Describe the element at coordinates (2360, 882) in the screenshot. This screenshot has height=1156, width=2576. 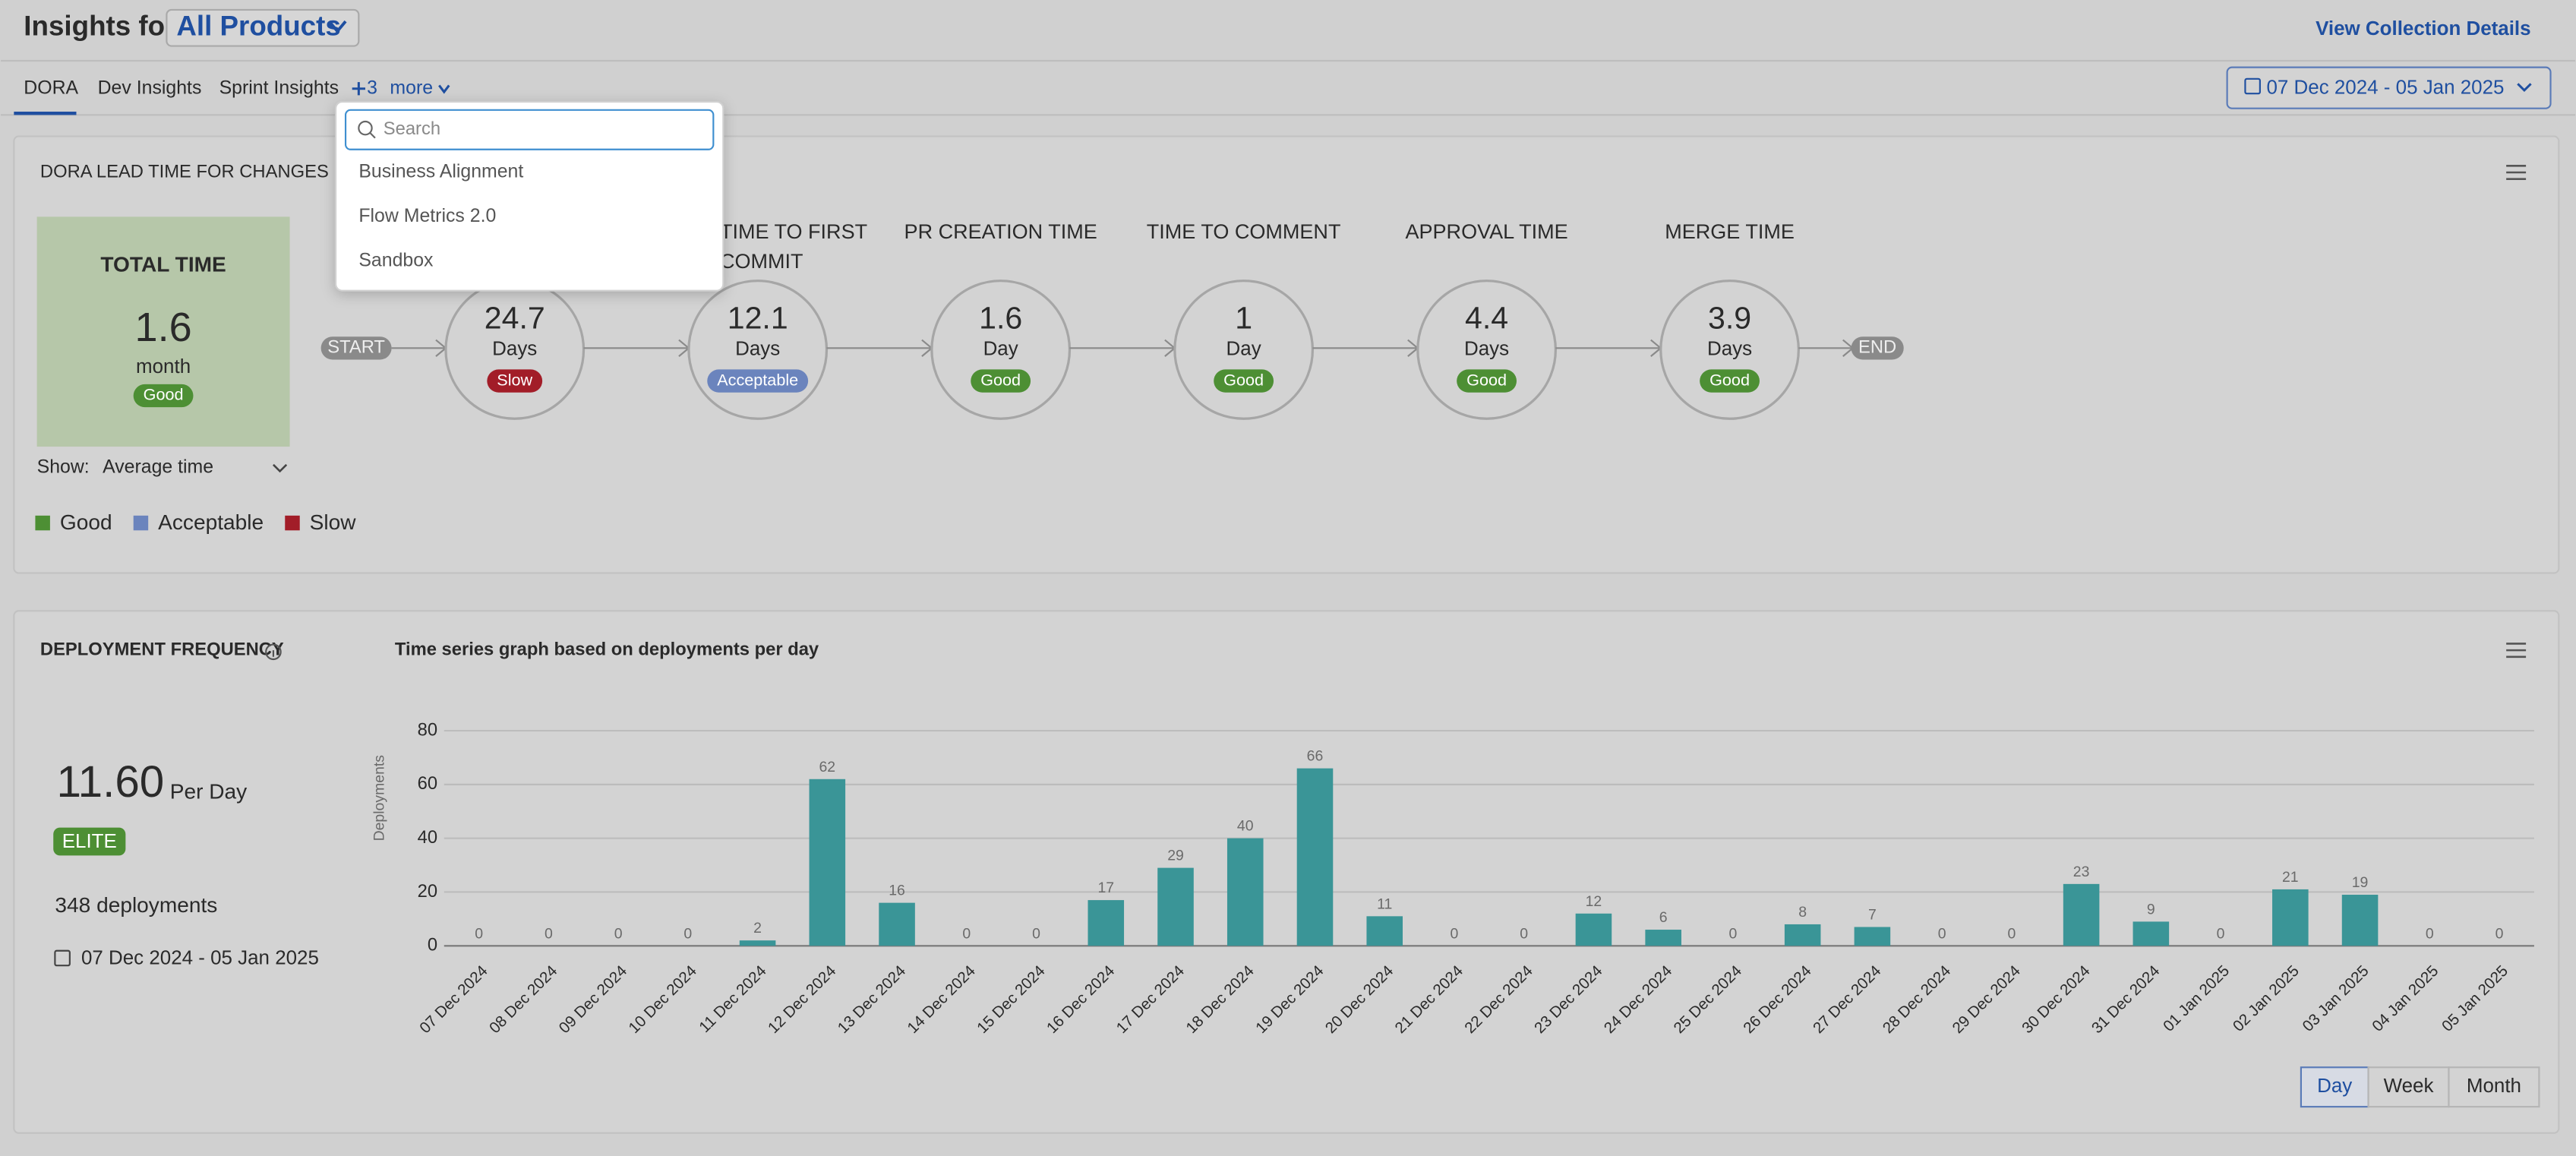
I see `value-label: 19` at that location.